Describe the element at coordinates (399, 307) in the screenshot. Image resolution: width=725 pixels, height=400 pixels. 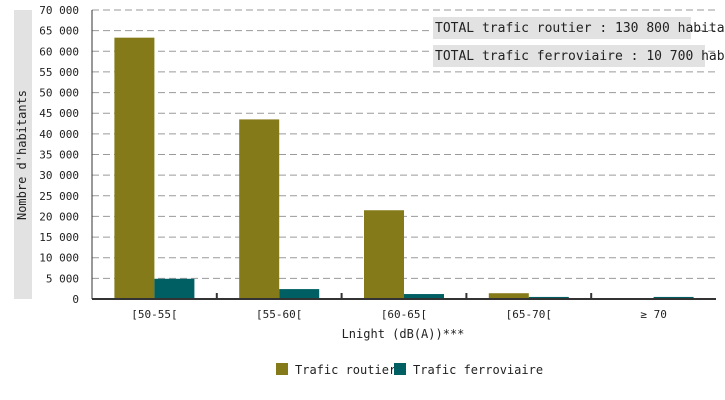
I see `x-tick-labels: [50-55[ [55-60[ [60-65[ [65-70[ ≥ 70` at that location.